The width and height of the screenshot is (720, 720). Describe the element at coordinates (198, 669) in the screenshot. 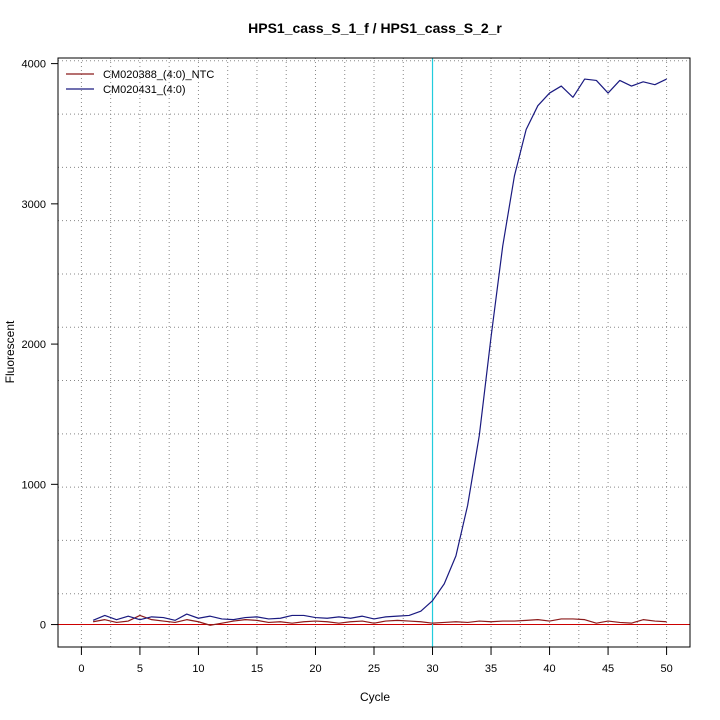

I see `x-tick-label: 10` at that location.